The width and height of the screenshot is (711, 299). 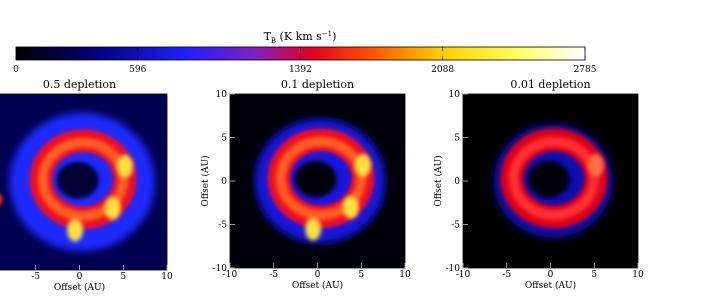 What do you see at coordinates (137, 70) in the screenshot?
I see `colorbar-tick-label: 596` at bounding box center [137, 70].